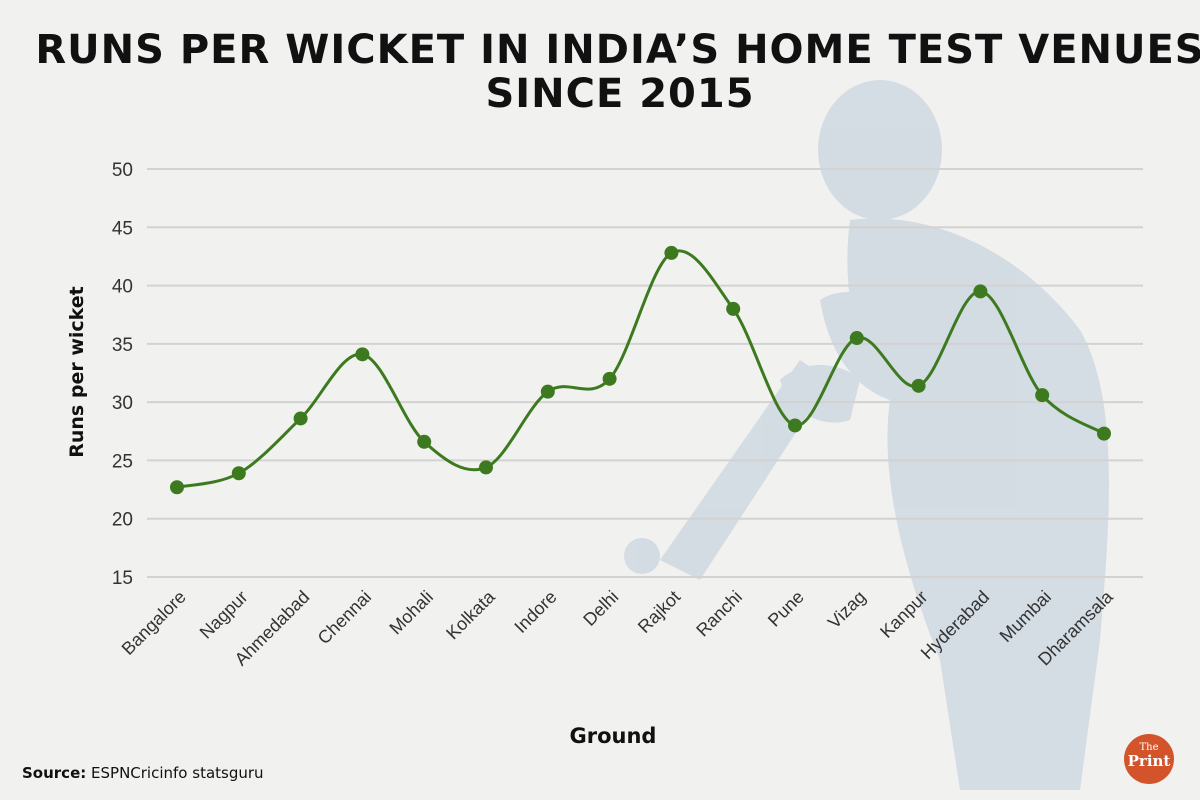 The width and height of the screenshot is (1200, 800). What do you see at coordinates (411, 613) in the screenshot?
I see `x-tick-label: Mohali` at bounding box center [411, 613].